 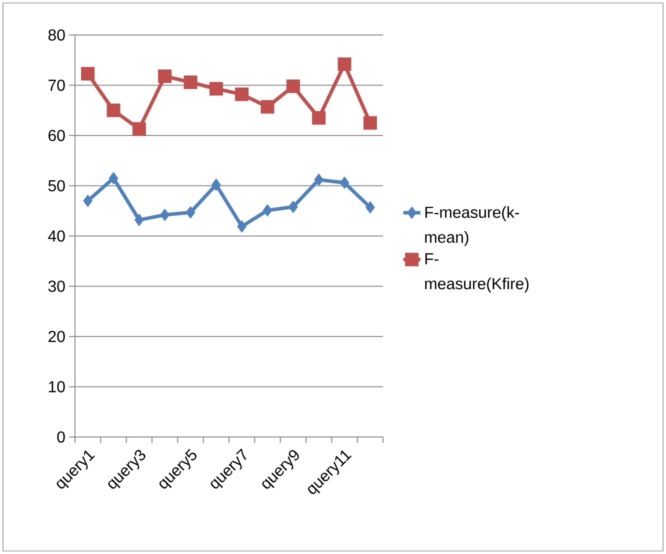 I want to click on y-tick-label: 70, so click(x=56, y=85).